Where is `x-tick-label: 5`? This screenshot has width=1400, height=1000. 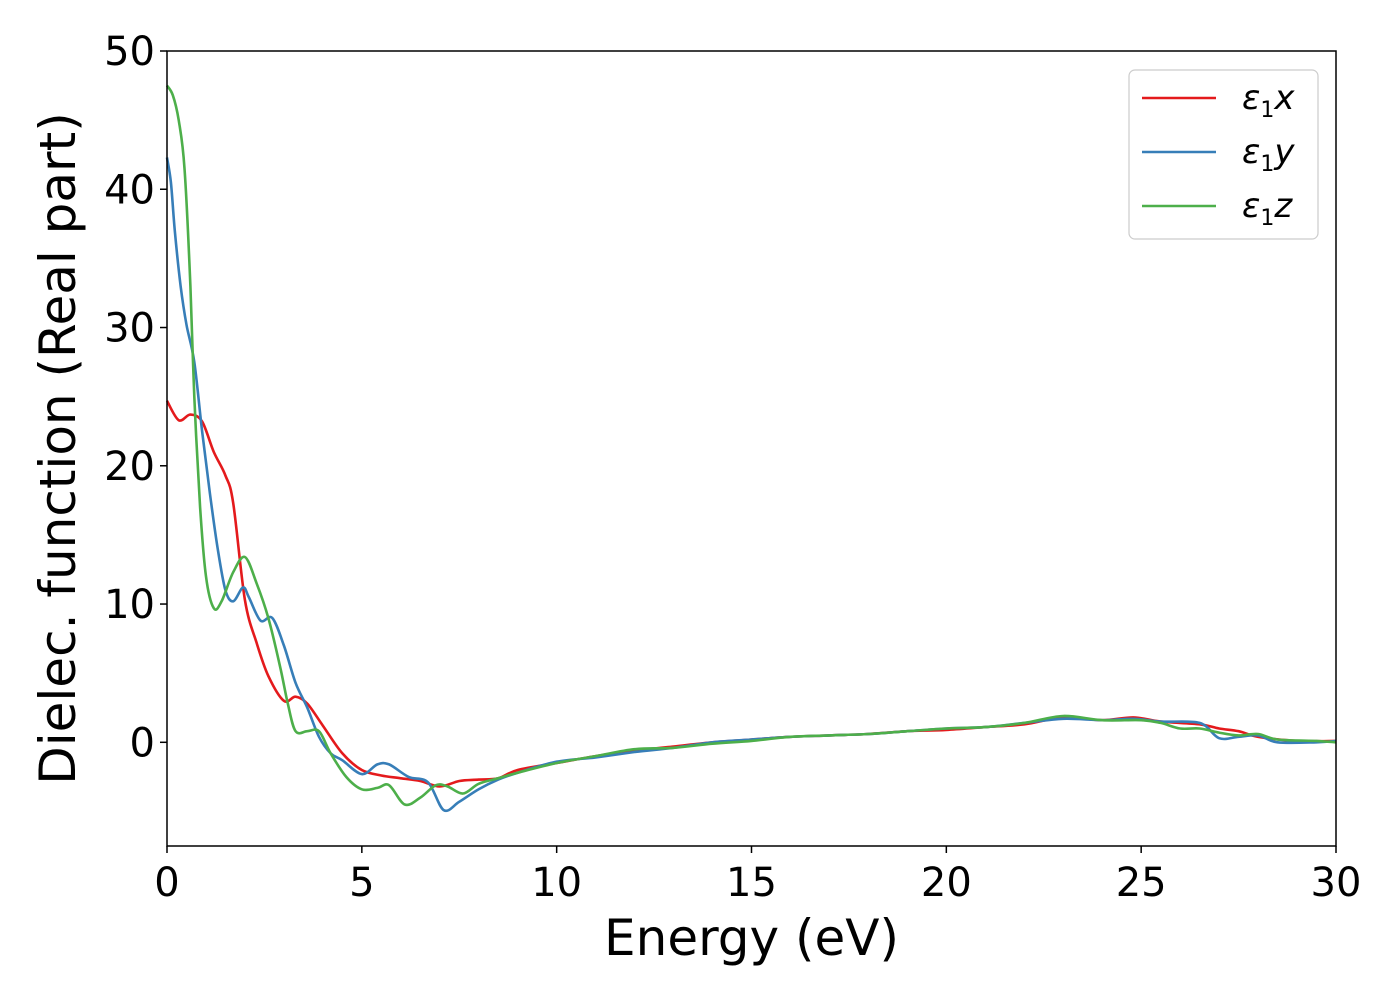
x-tick-label: 5 is located at coordinates (361, 883).